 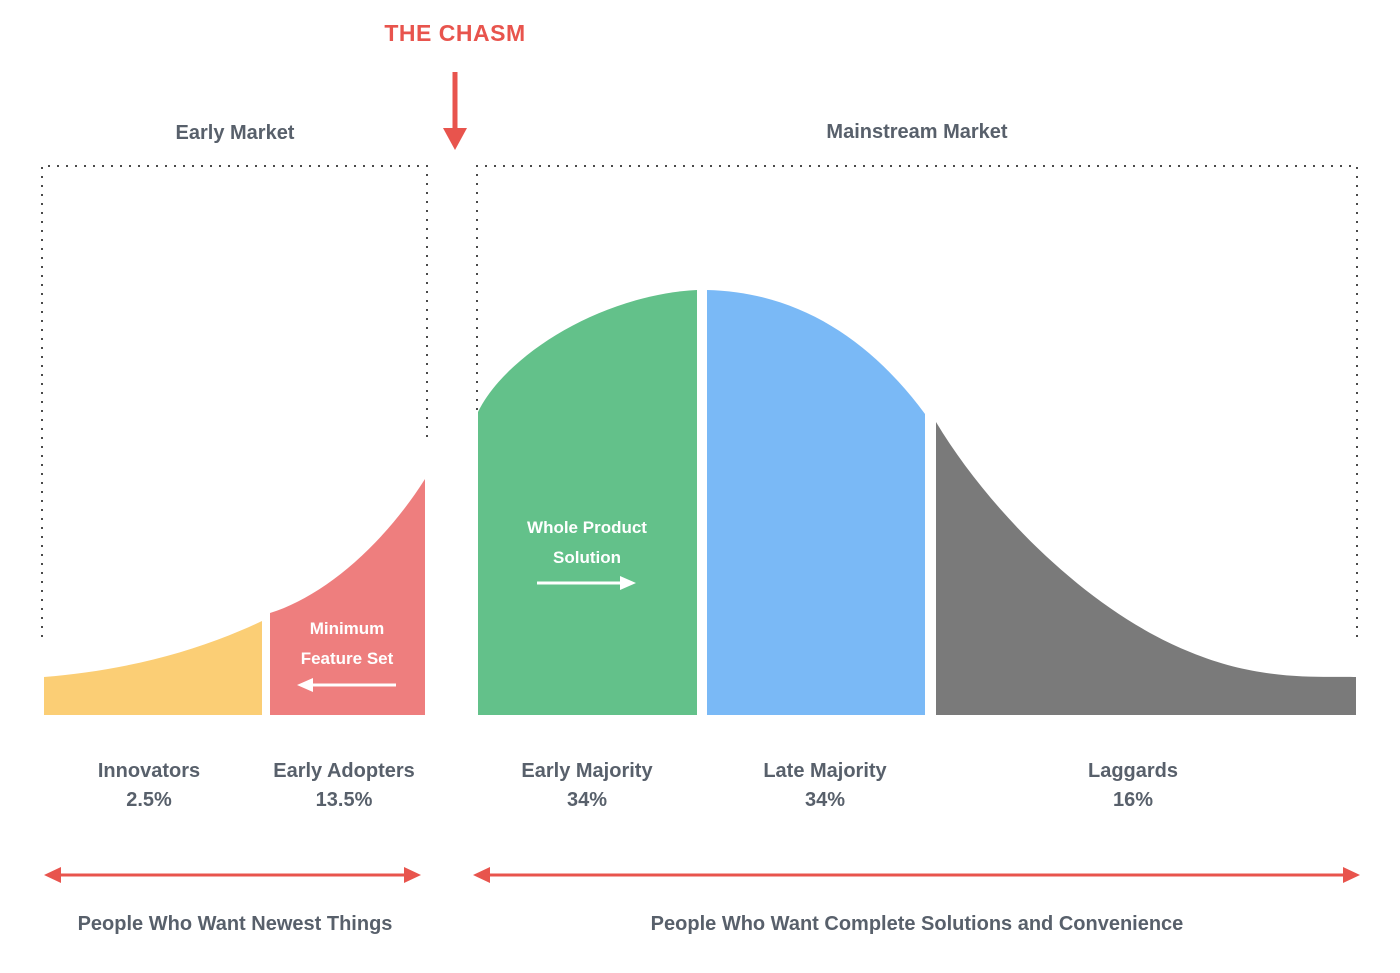 I want to click on segment-label-early-majority: Early Majority 34%, so click(x=586, y=786).